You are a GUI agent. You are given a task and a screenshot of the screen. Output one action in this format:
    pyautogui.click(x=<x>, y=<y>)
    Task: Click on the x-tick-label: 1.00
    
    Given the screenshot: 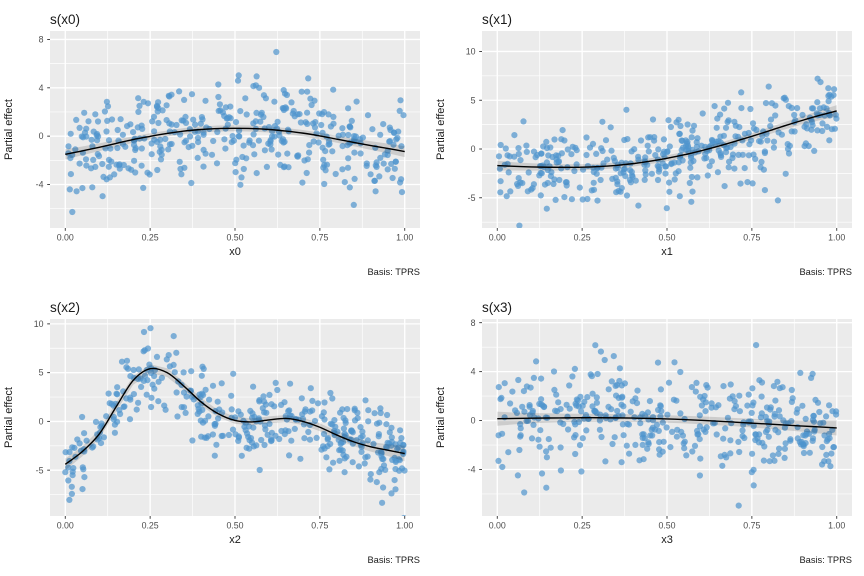 What is the action you would take?
    pyautogui.click(x=404, y=238)
    